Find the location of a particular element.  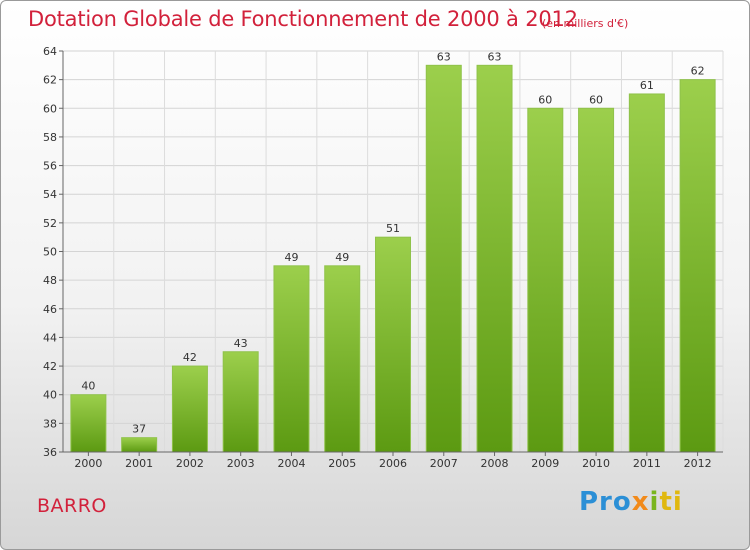

bar-value-label: 51 is located at coordinates (393, 228).